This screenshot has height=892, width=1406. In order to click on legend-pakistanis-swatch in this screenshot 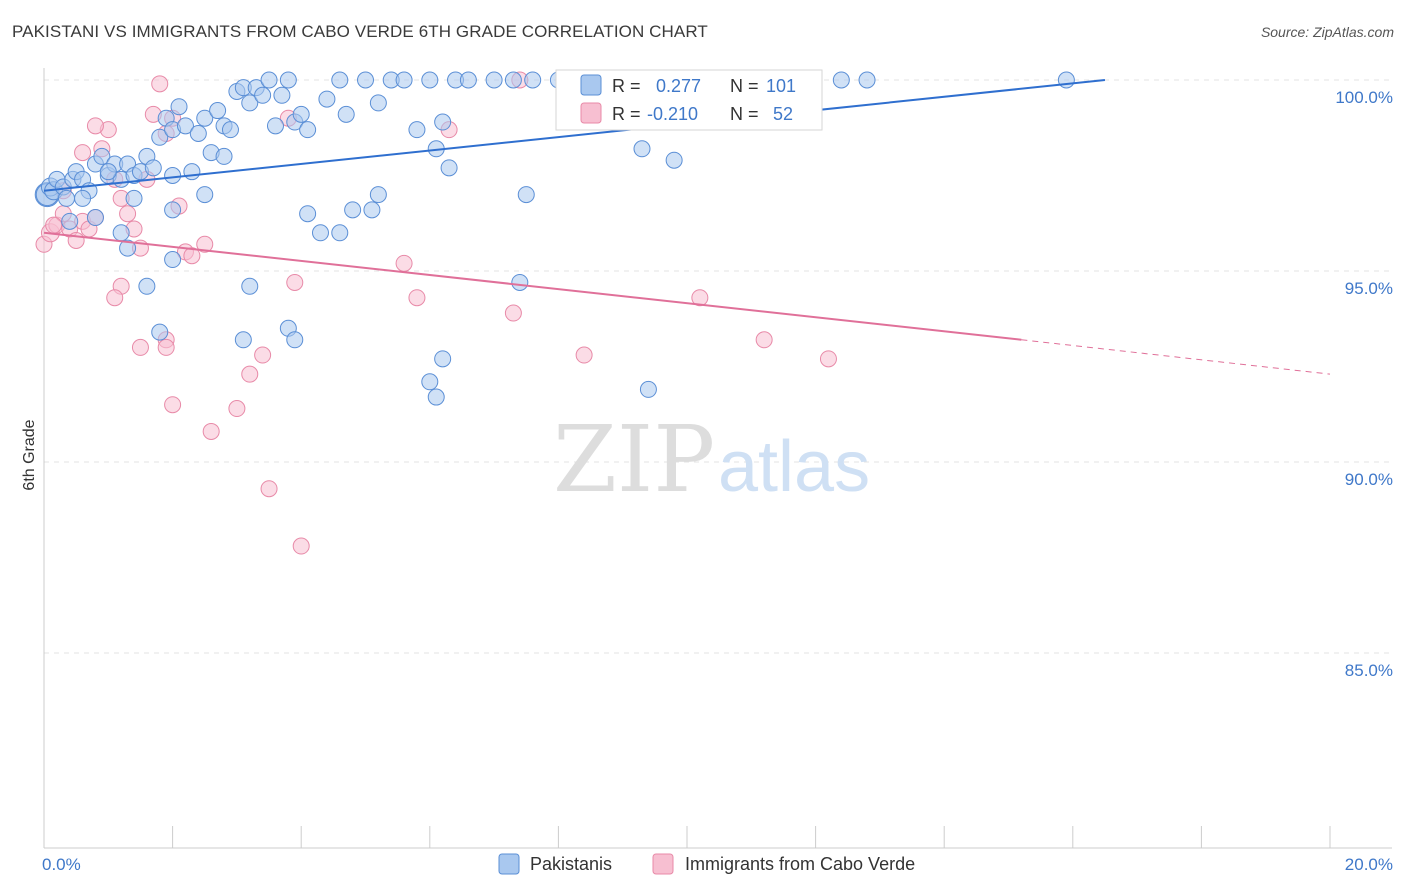, I will do `click(509, 864)`.